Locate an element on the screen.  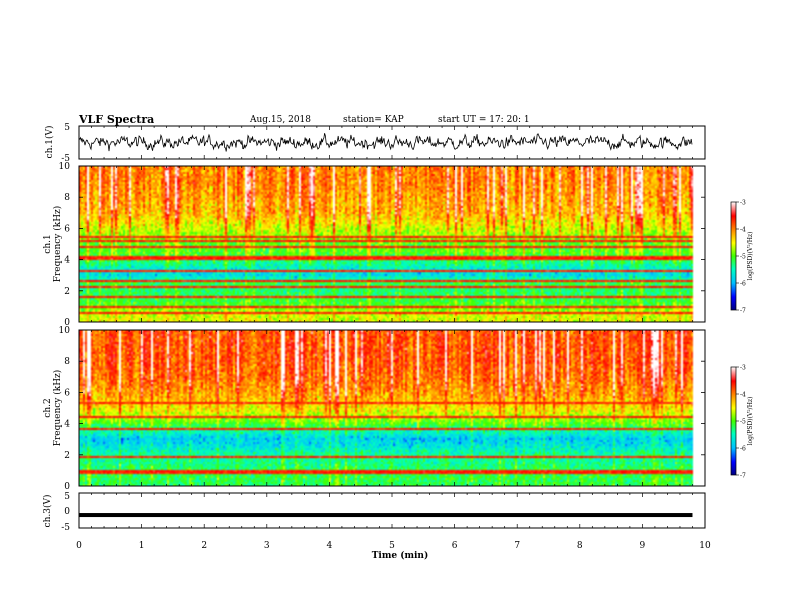
ch2-colorbar-label: log(PSD)(V²/Hz) is located at coordinates (750, 421).